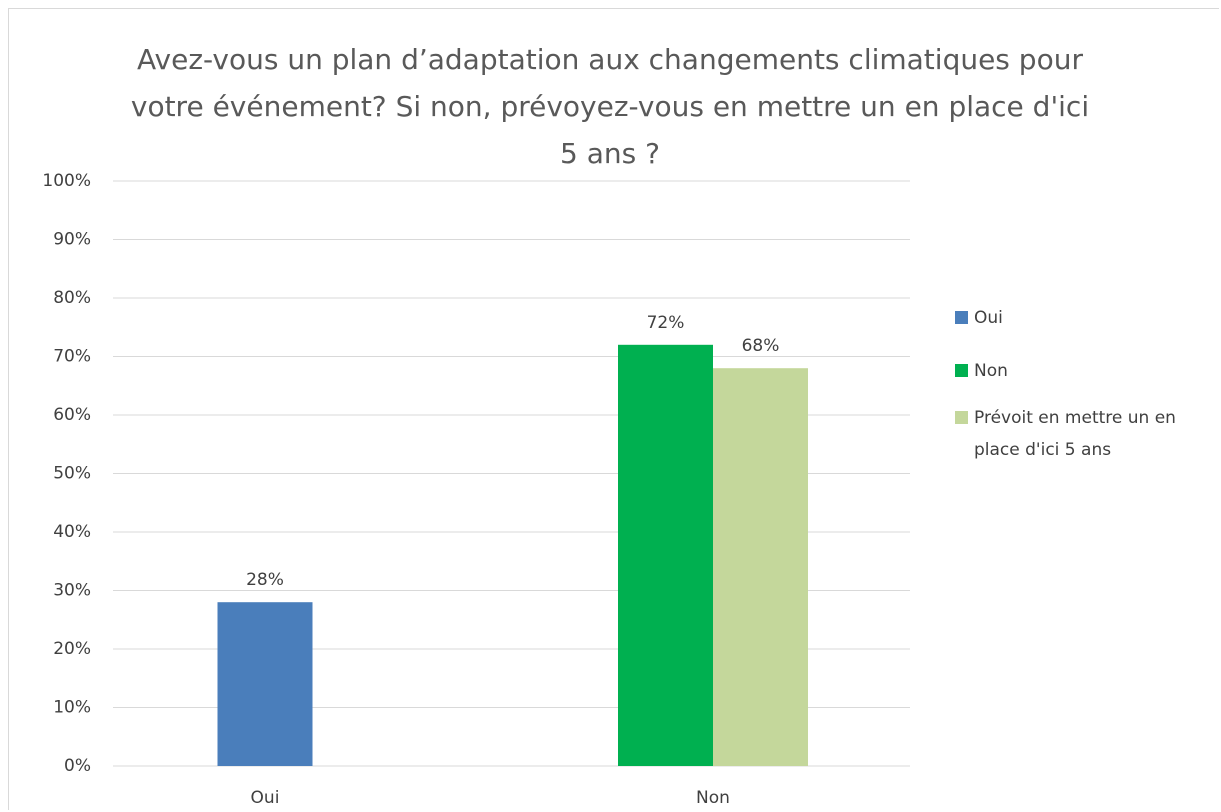  What do you see at coordinates (72, 532) in the screenshot?
I see `y-tick-label: 40%` at bounding box center [72, 532].